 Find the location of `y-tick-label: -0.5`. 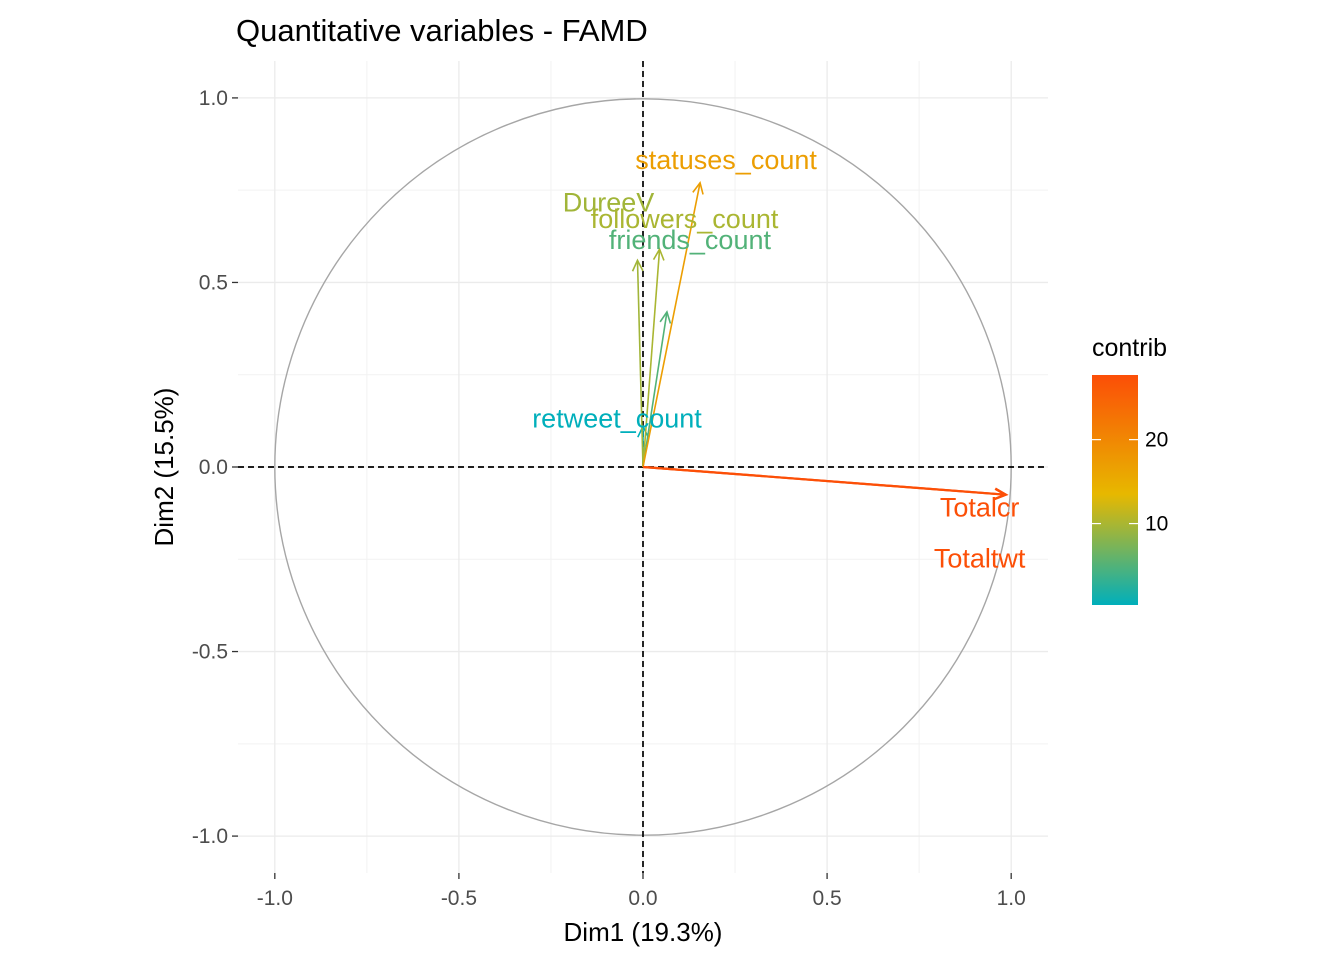

y-tick-label: -0.5 is located at coordinates (210, 652).